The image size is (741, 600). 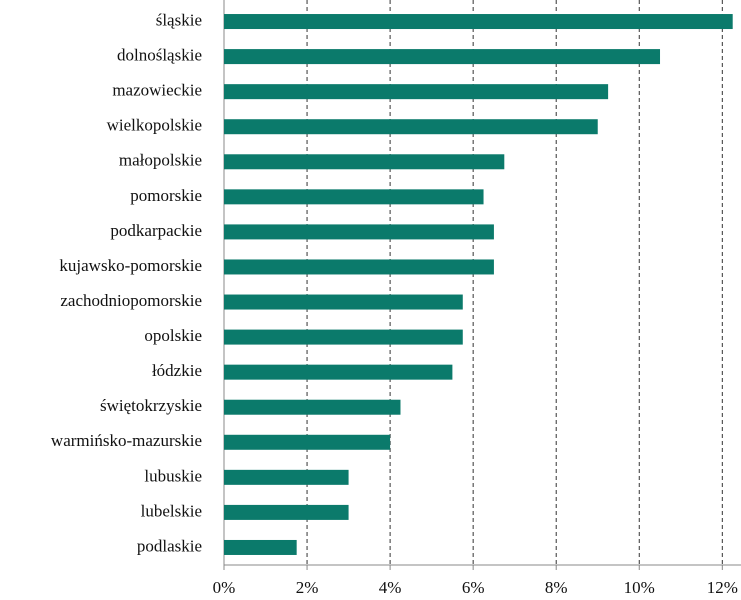 I want to click on y-tick-label: lubelskie, so click(x=171, y=510).